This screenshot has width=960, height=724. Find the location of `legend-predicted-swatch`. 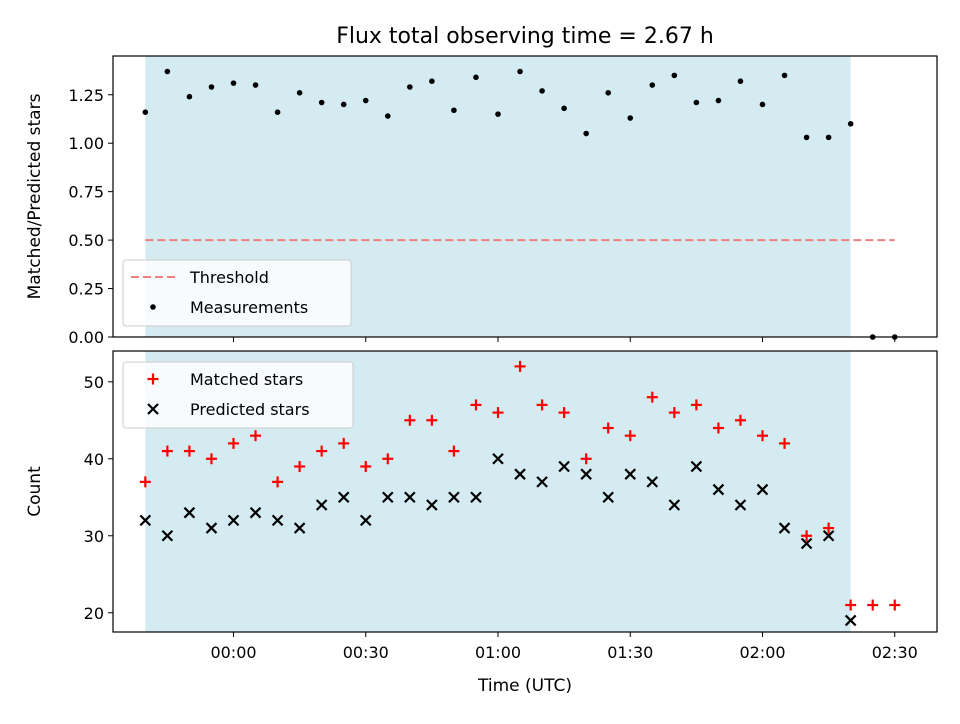

legend-predicted-swatch is located at coordinates (153, 409).